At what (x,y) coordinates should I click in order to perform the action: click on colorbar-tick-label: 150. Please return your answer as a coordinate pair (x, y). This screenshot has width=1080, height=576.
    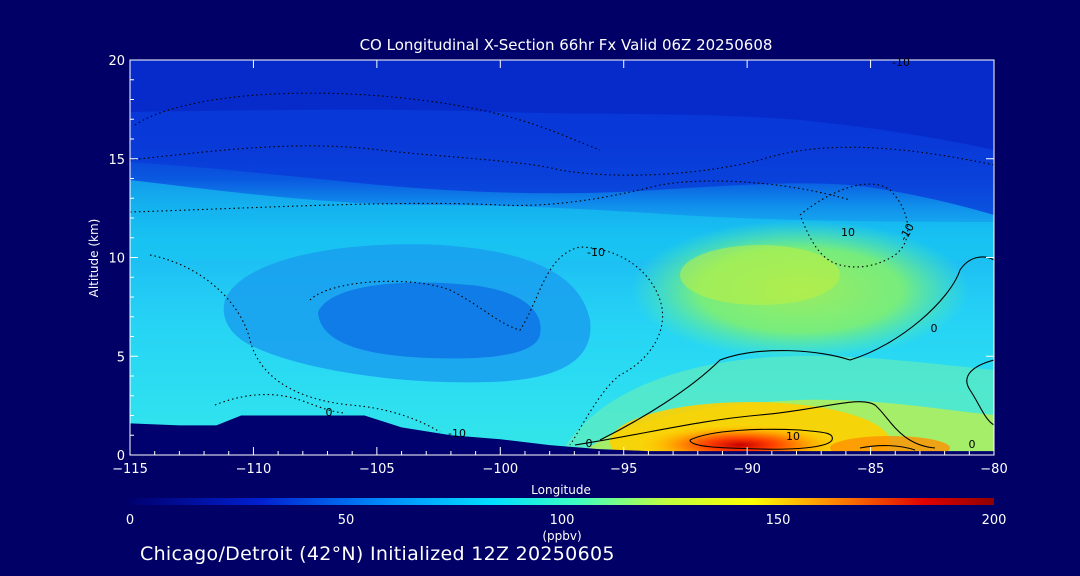
    Looking at the image, I should click on (778, 520).